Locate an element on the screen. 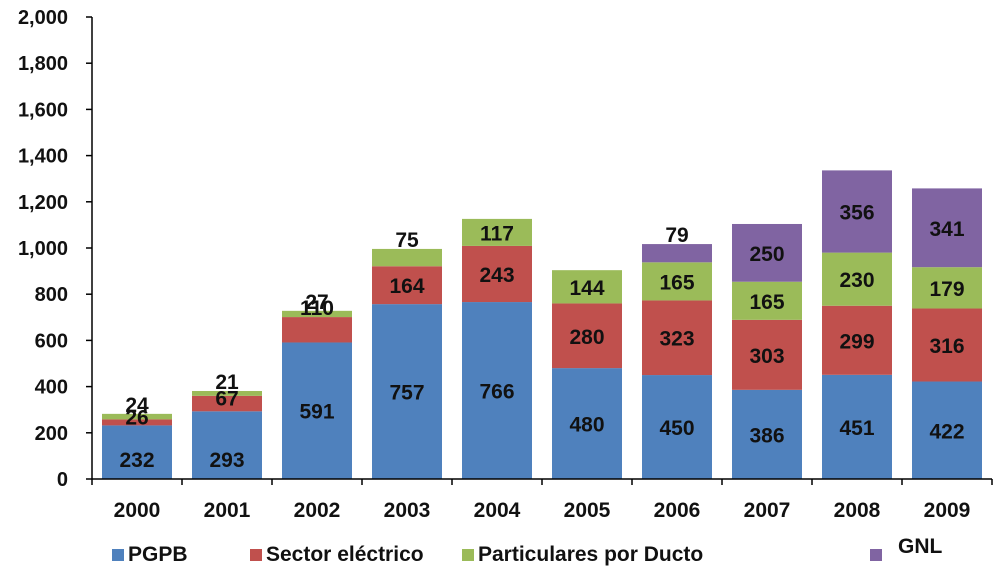  legend-label: PGPB is located at coordinates (158, 554).